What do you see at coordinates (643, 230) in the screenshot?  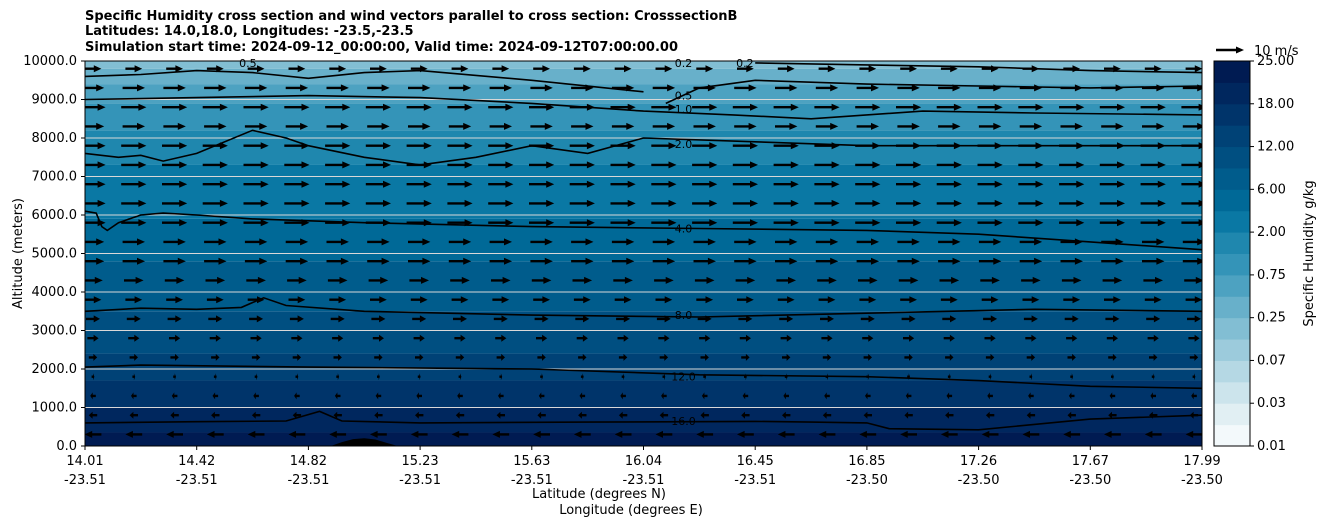 I see `contour-line-4.0` at bounding box center [643, 230].